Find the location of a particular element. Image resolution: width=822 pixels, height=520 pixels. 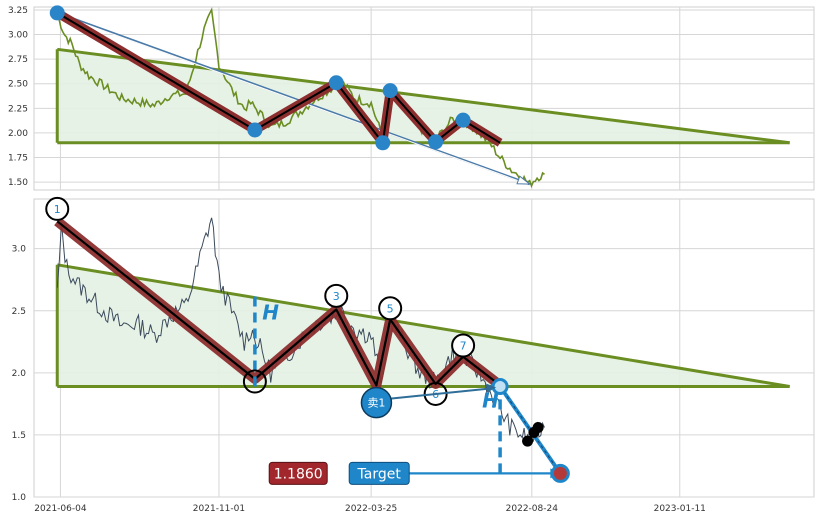

bottom-point-label-text: 7 is located at coordinates (463, 346).